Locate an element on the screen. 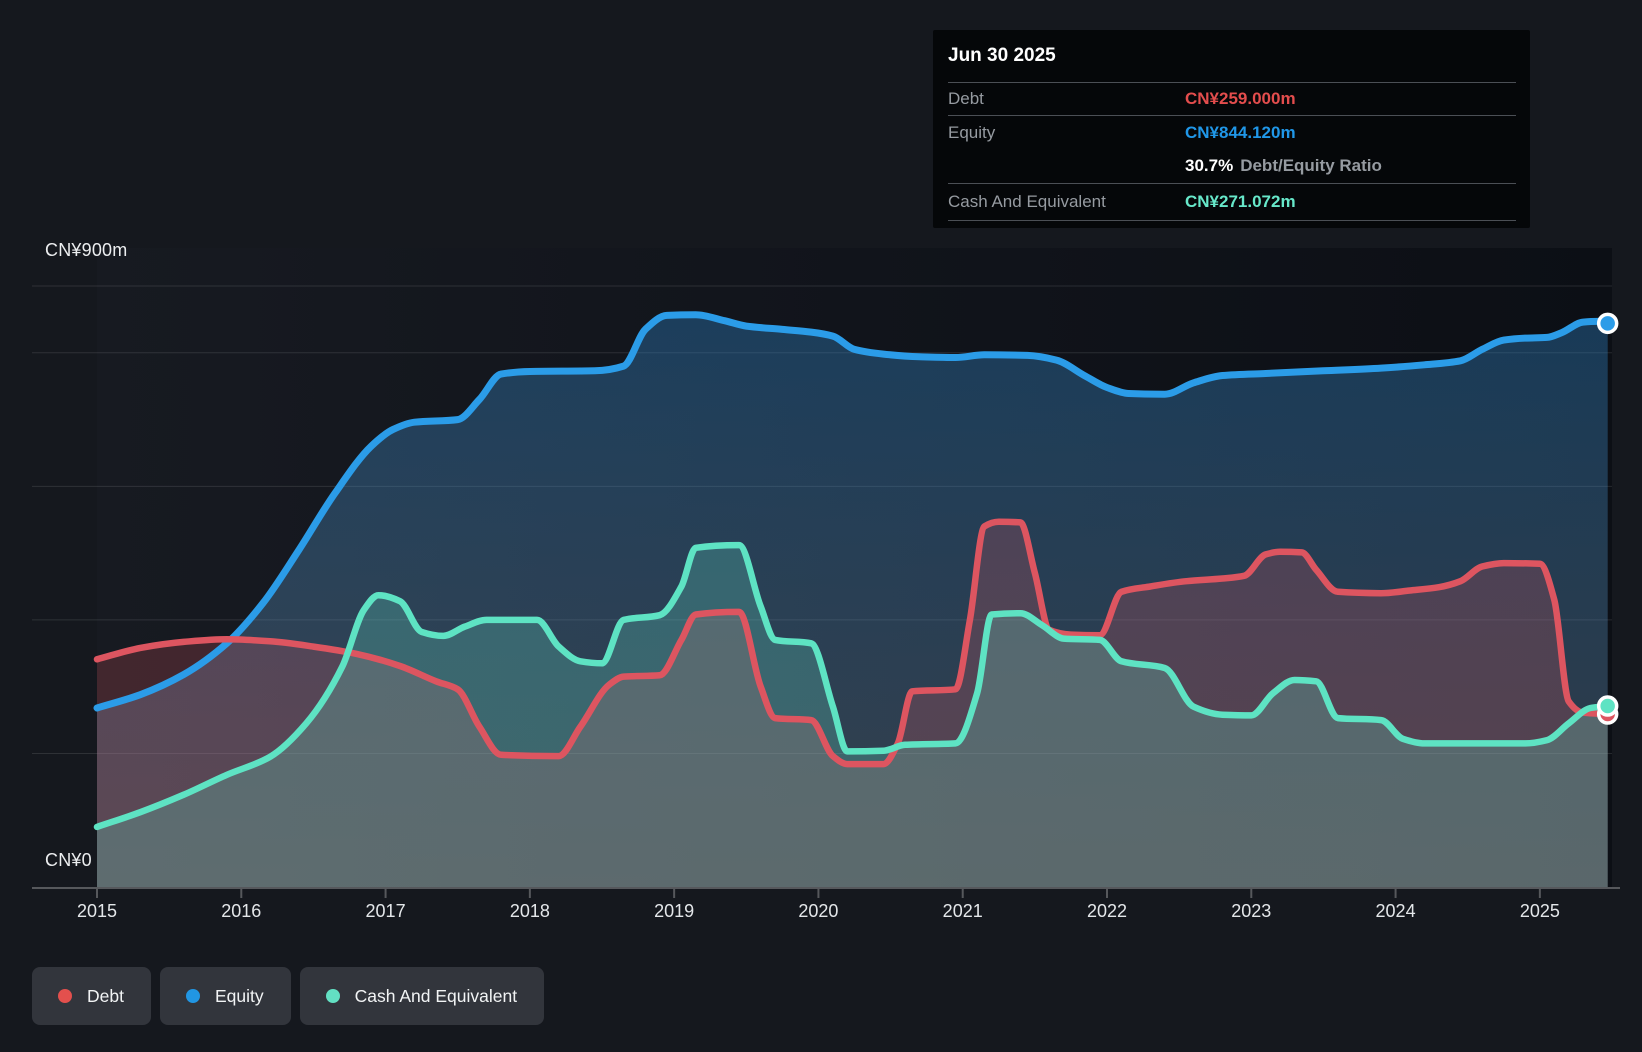 The image size is (1642, 1052). tooltip-ratio-label: Debt/Equity Ratio is located at coordinates (1311, 165).